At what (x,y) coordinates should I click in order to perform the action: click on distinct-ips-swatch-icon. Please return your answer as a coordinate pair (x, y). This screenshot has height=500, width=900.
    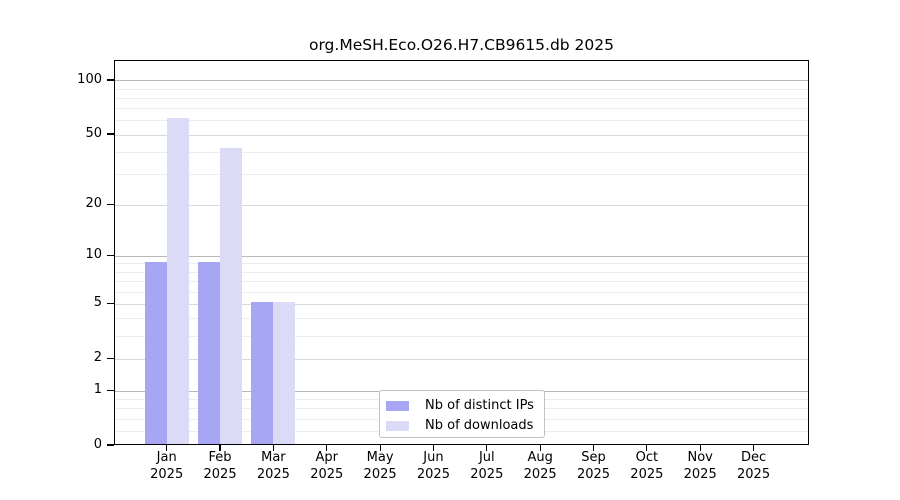
    Looking at the image, I should click on (397, 406).